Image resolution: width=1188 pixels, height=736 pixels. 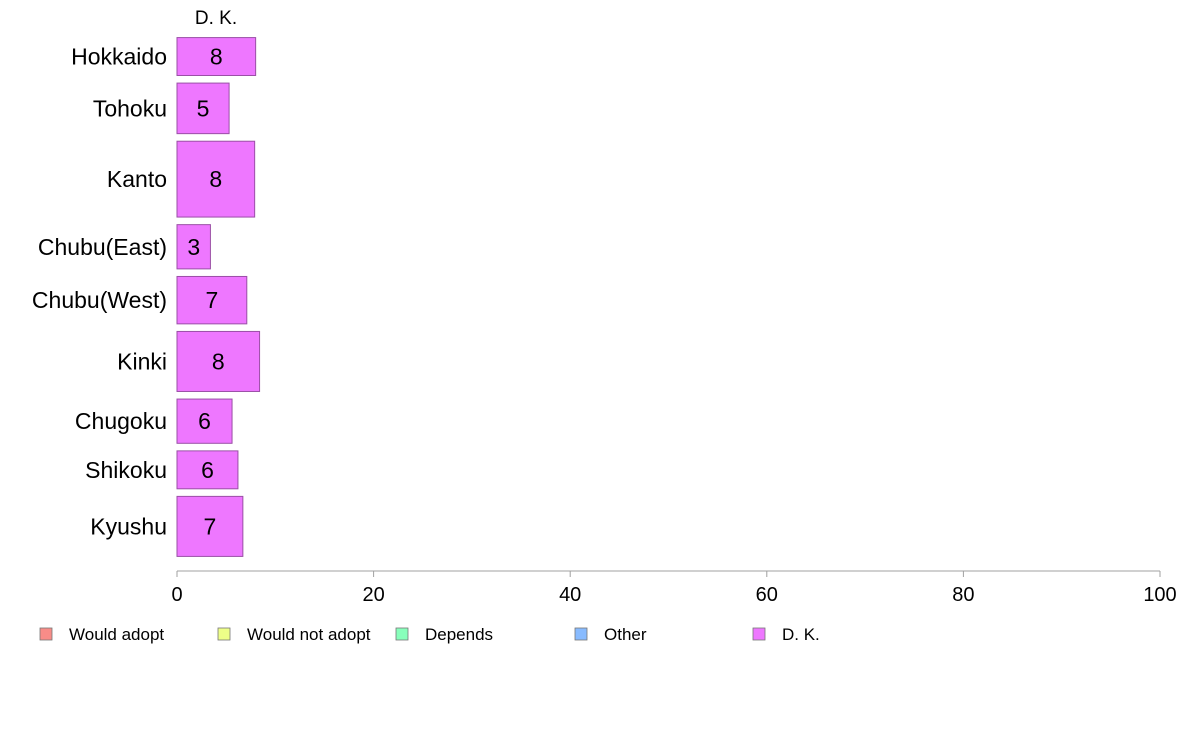 I want to click on data-label-chubu-east: 3, so click(x=193, y=247).